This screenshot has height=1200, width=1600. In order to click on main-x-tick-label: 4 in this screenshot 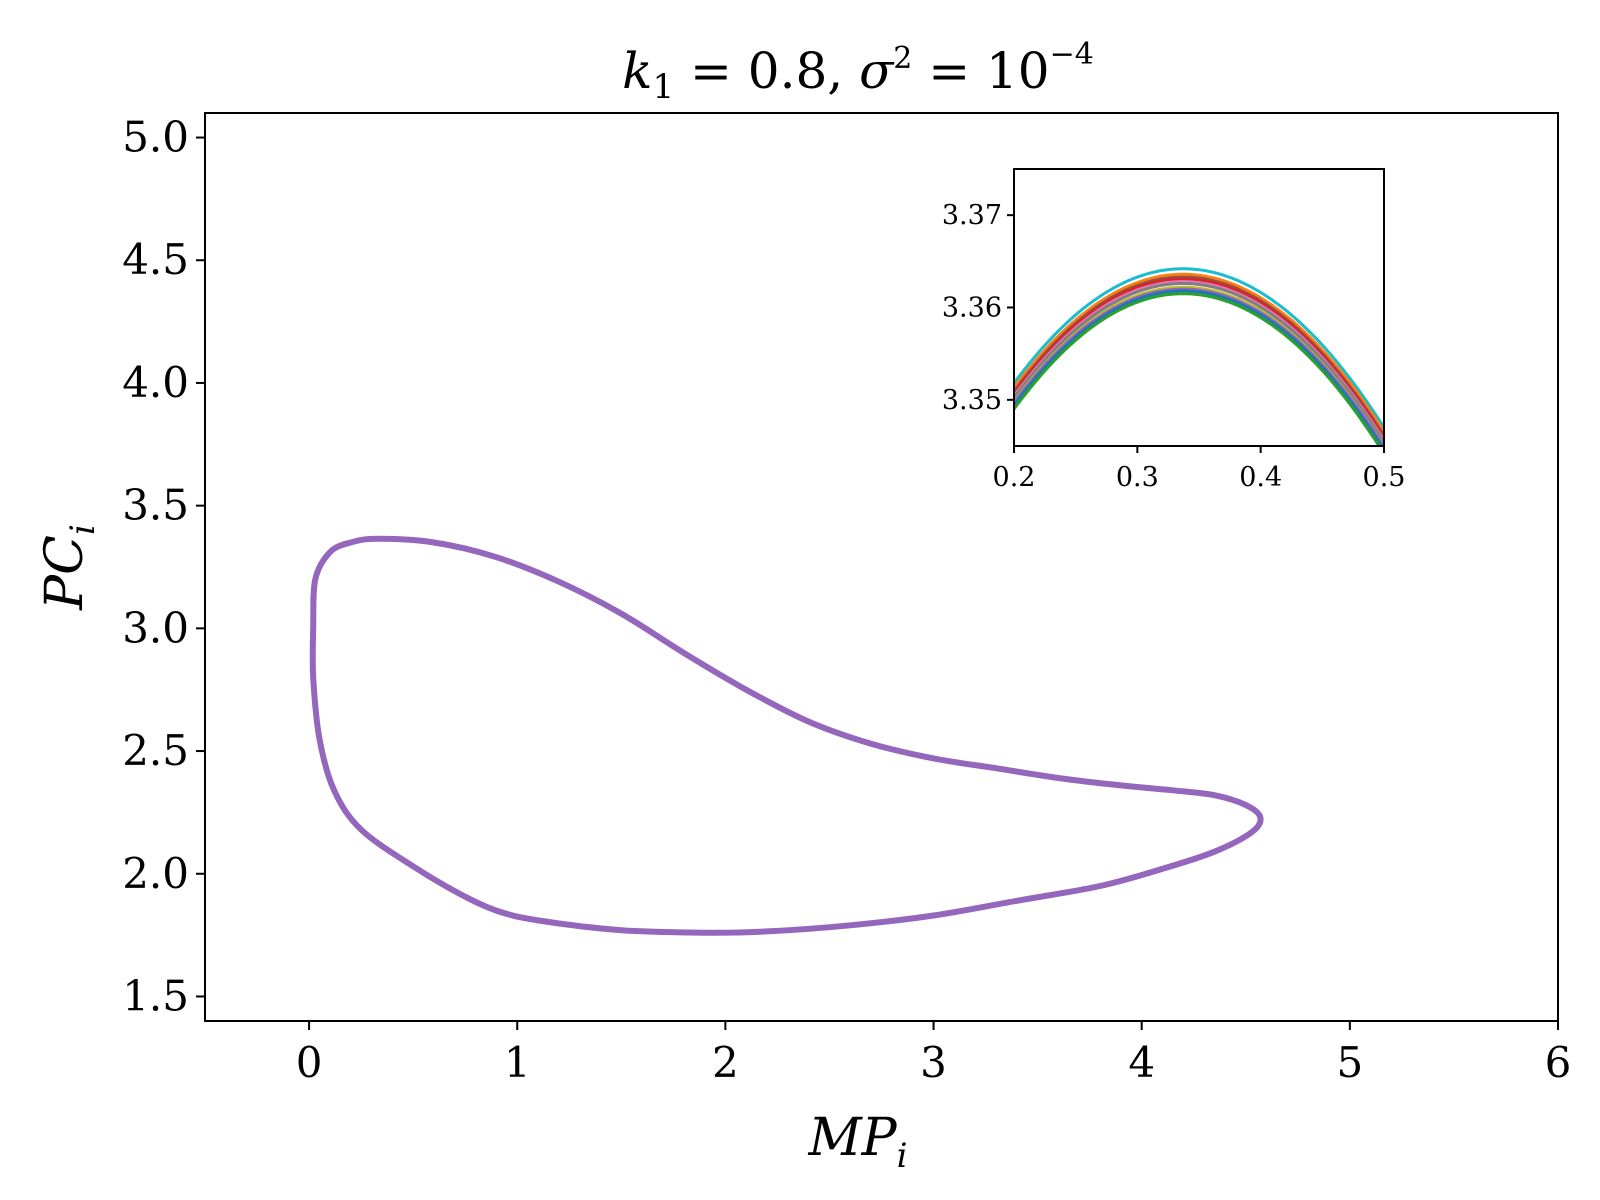, I will do `click(1141, 1062)`.